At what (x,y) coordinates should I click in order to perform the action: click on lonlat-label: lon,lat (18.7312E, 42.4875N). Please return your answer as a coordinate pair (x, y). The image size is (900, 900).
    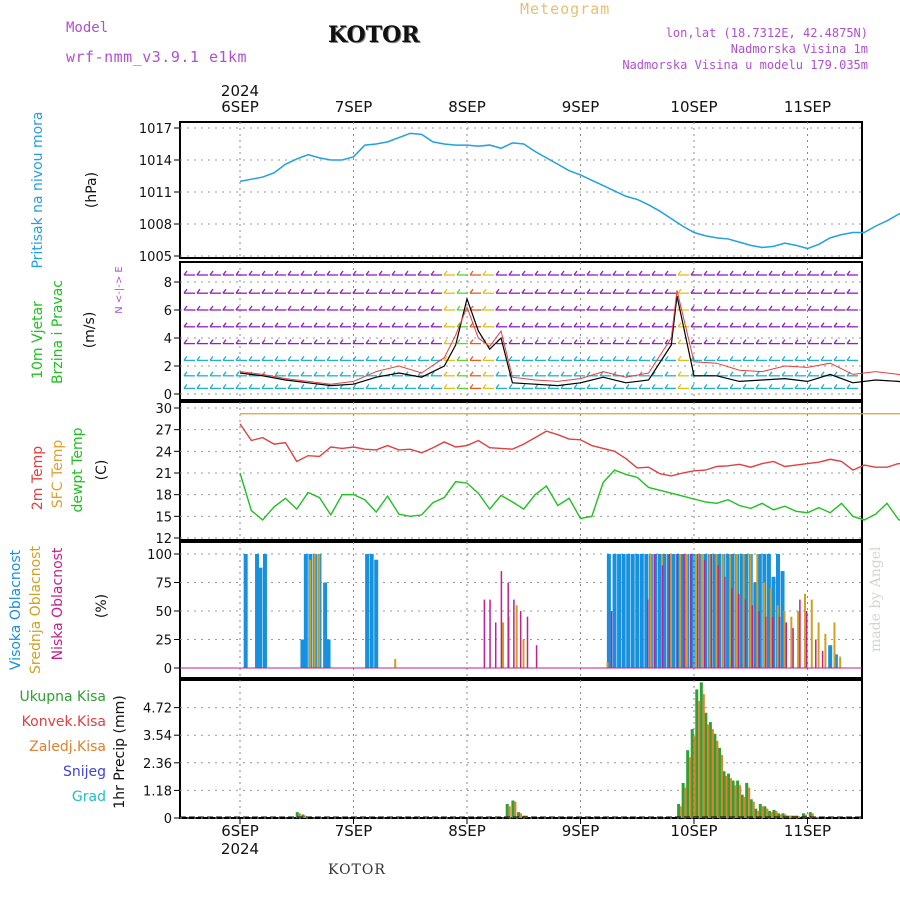
    Looking at the image, I should click on (766, 33).